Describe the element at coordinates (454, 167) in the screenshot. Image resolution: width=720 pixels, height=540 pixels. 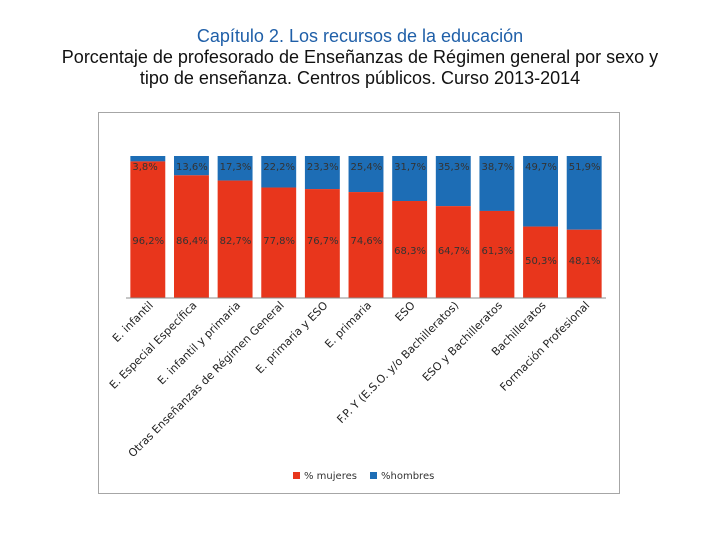
I see `data-label-hombres: 35,3%` at that location.